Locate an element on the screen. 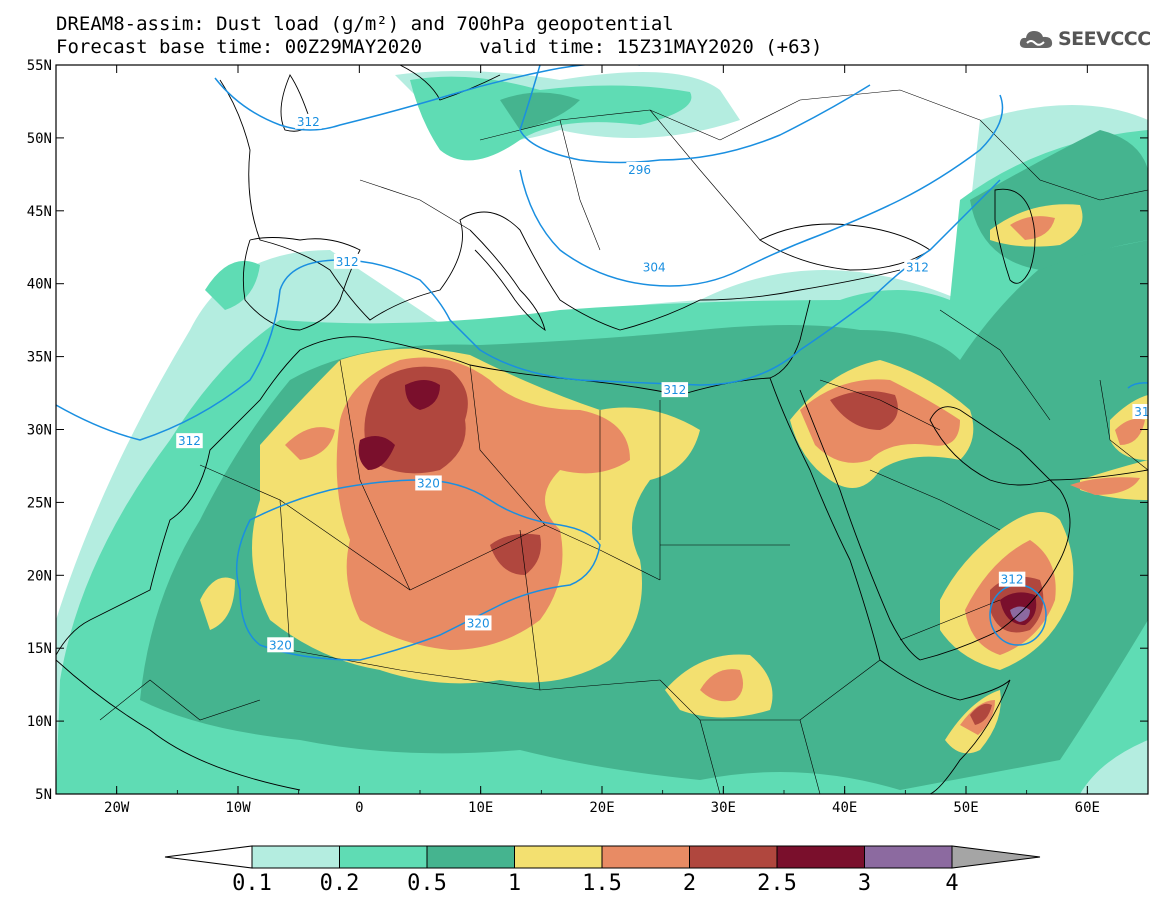  colorbar-label: 1 is located at coordinates (514, 883).